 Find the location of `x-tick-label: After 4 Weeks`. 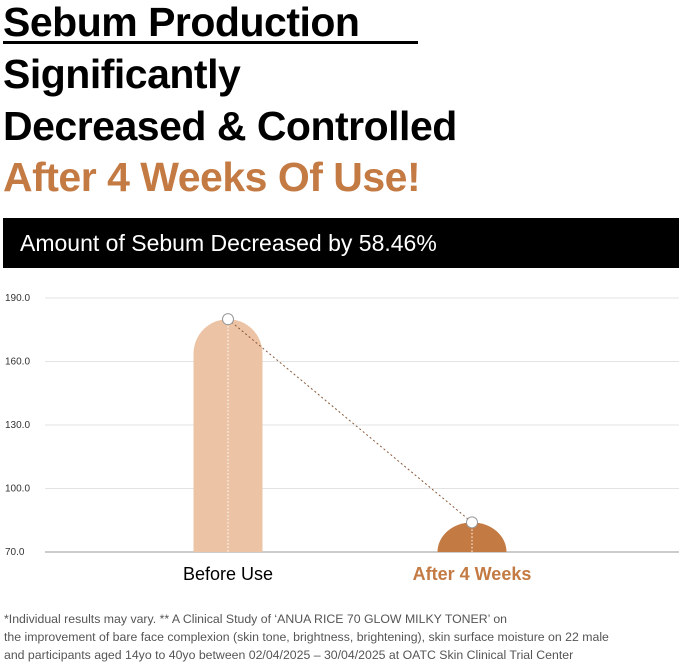

x-tick-label: After 4 Weeks is located at coordinates (472, 574).